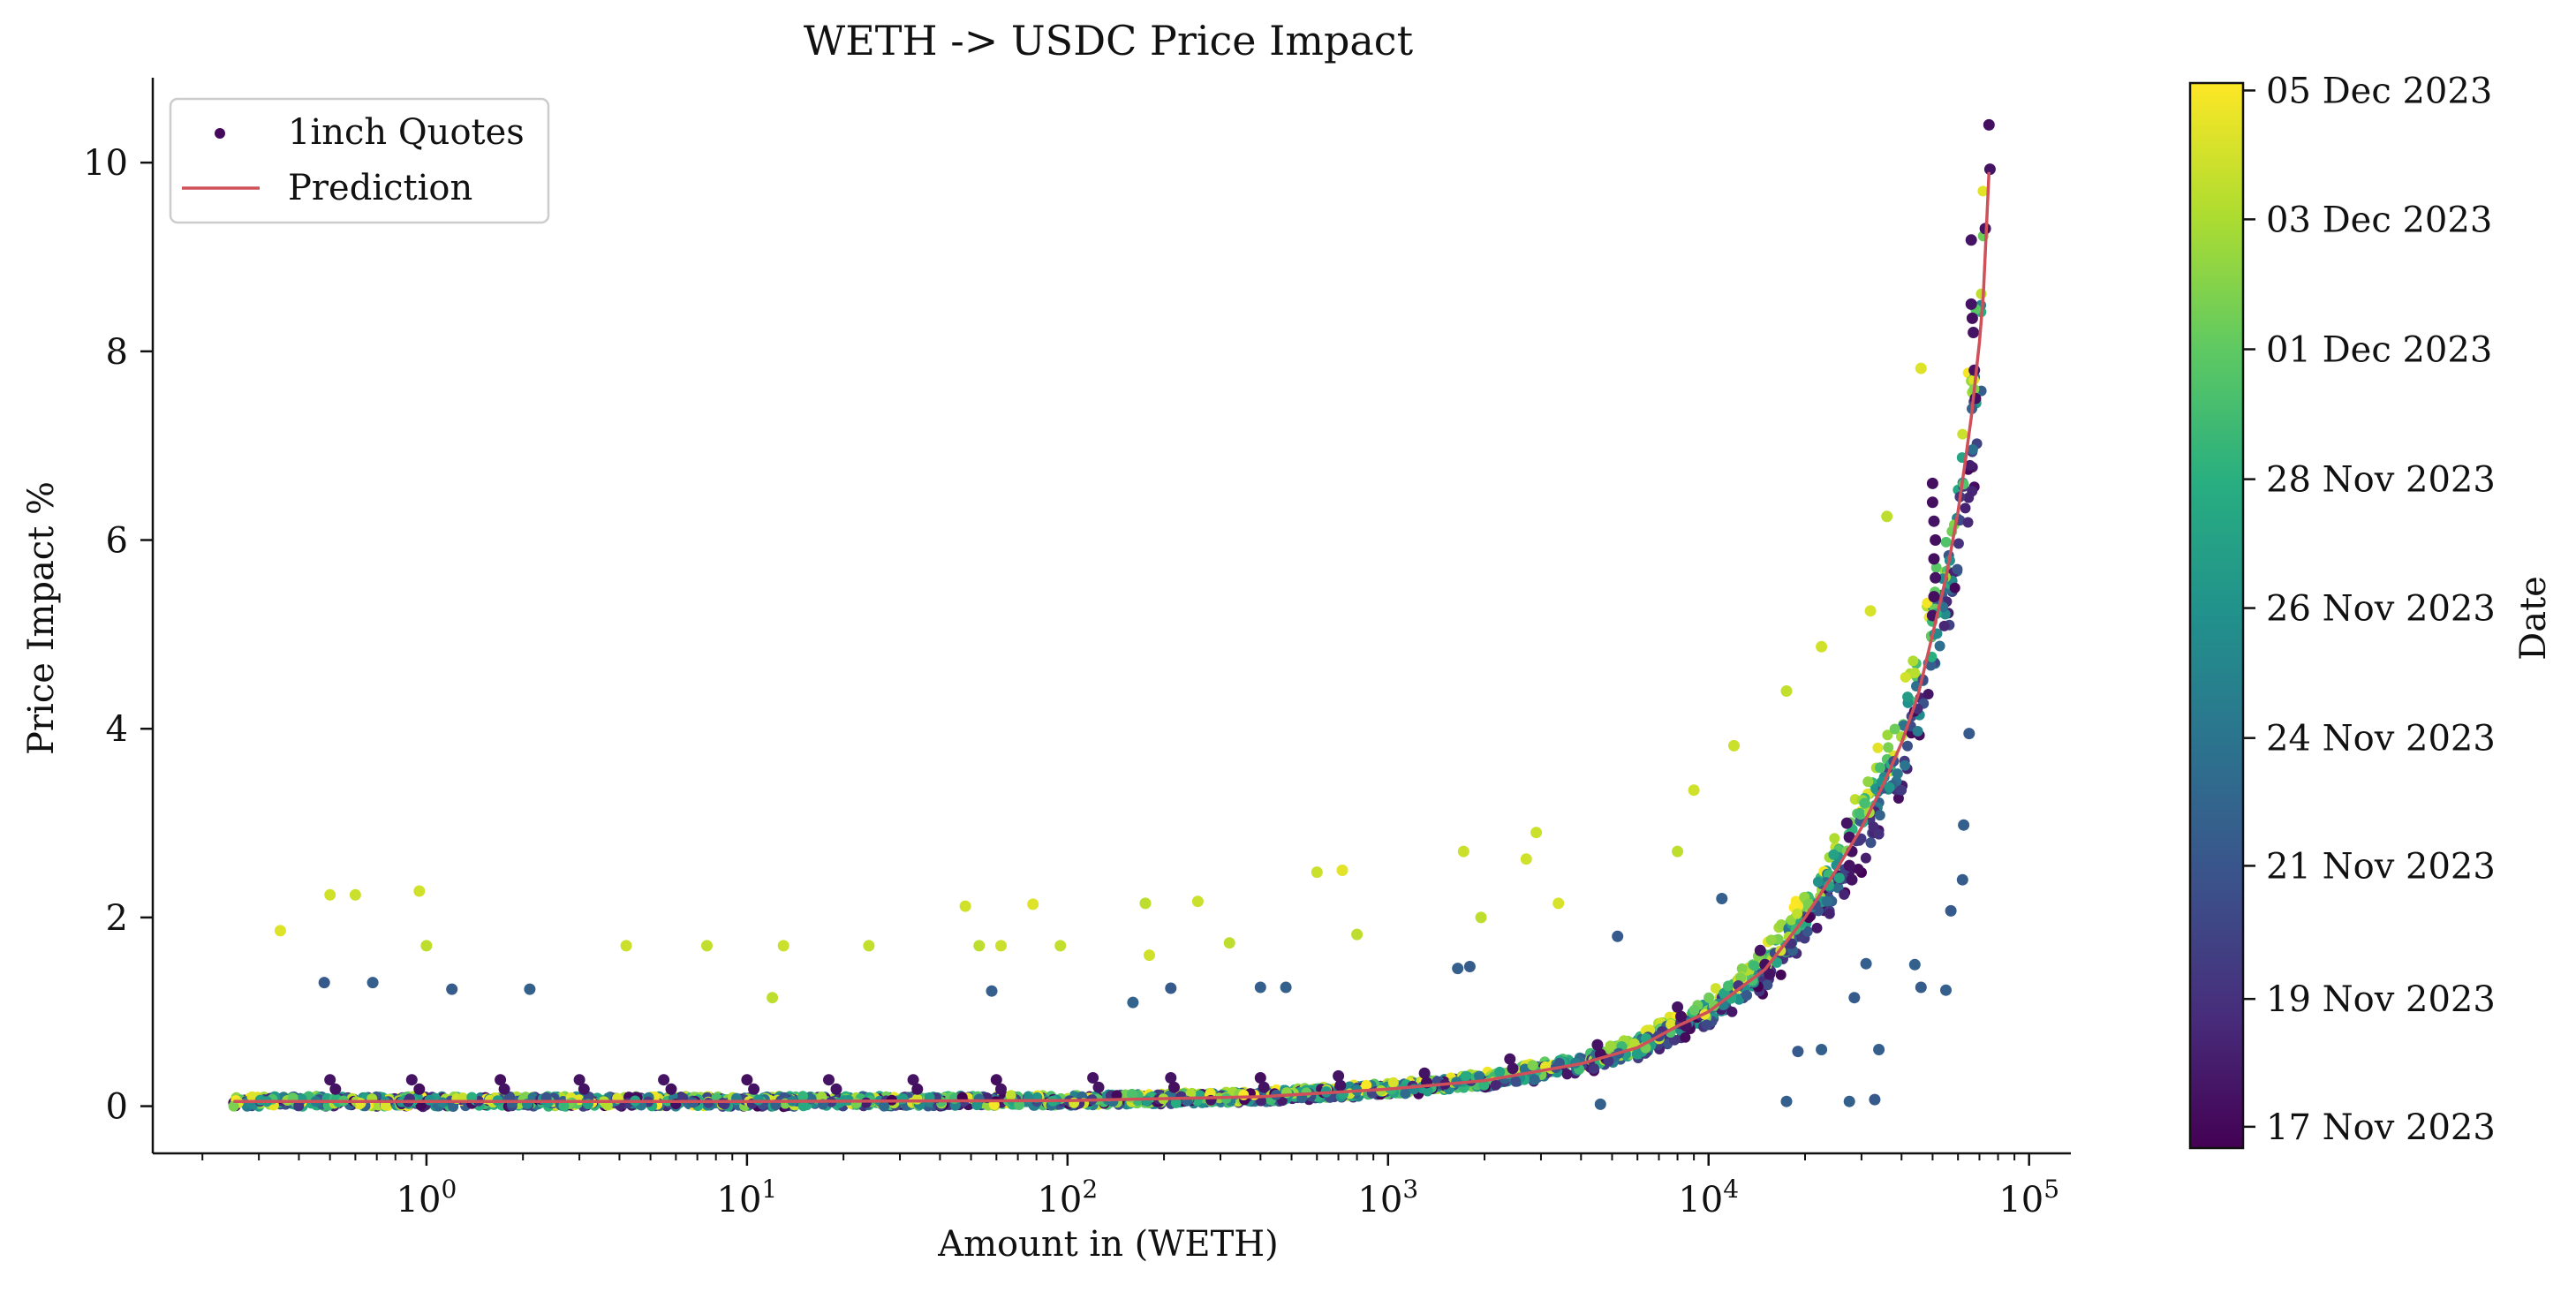 Image resolution: width=2576 pixels, height=1292 pixels. Describe the element at coordinates (2381, 866) in the screenshot. I see `colorbar-tick-label: 21 Nov 2023` at that location.